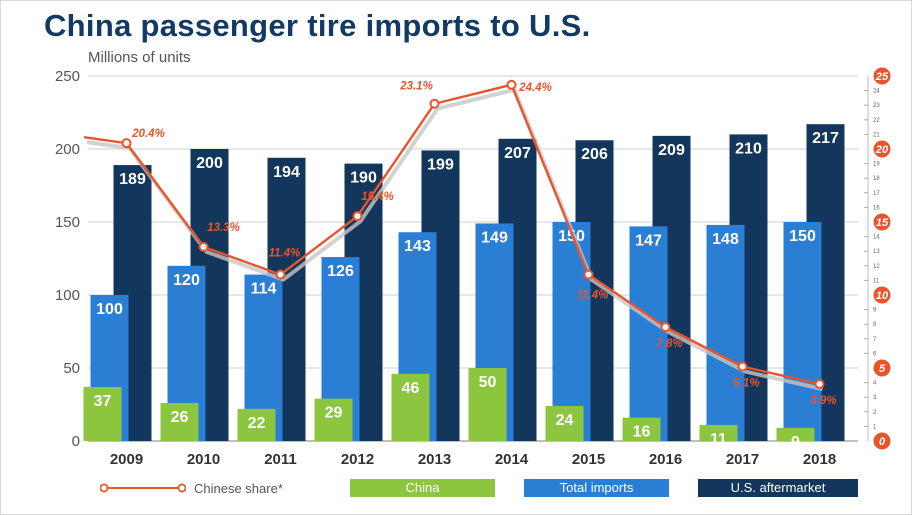 Image resolution: width=912 pixels, height=515 pixels. Describe the element at coordinates (875, 413) in the screenshot. I see `right-axis-minor-tick-label: 2` at that location.